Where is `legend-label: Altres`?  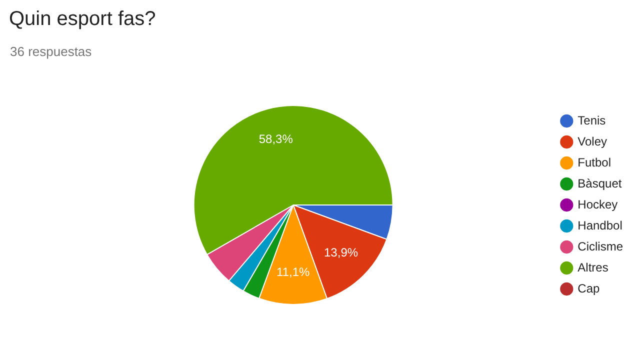 legend-label: Altres is located at coordinates (593, 267).